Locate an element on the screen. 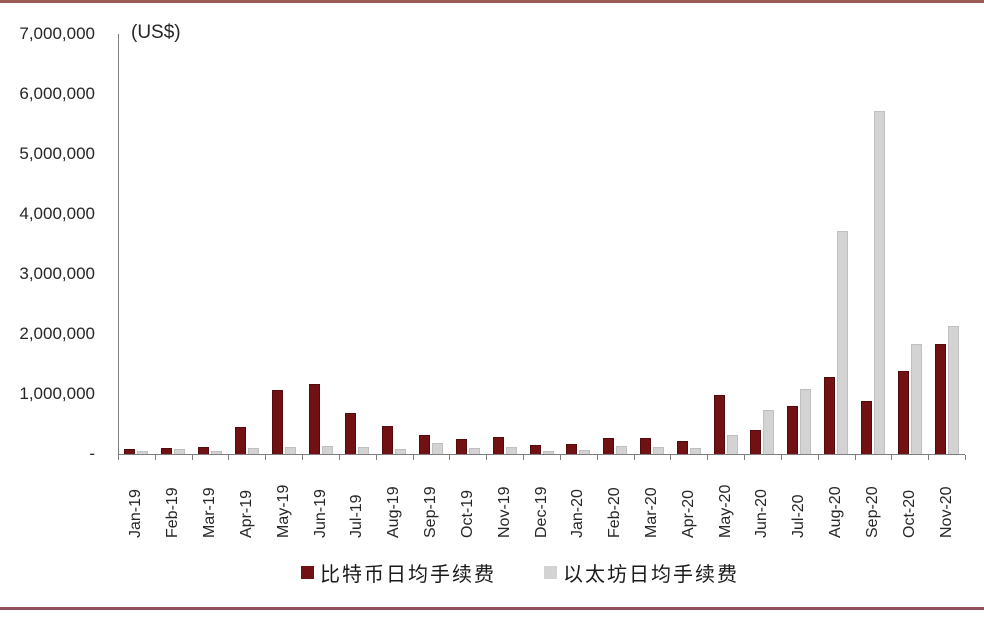  x-tick-label: Sep-20 is located at coordinates (872, 512).